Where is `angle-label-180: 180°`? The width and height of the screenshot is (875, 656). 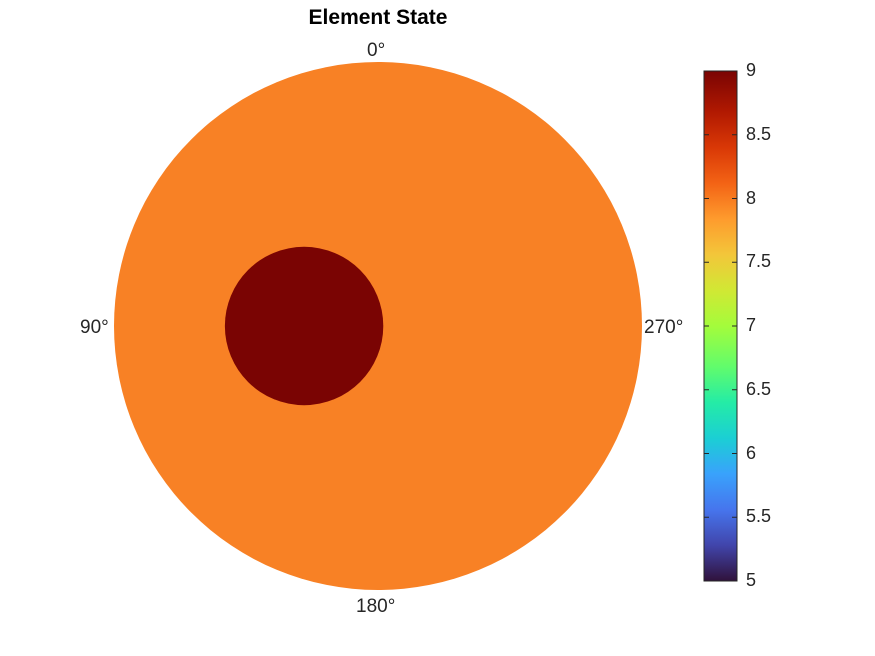 angle-label-180: 180° is located at coordinates (376, 606).